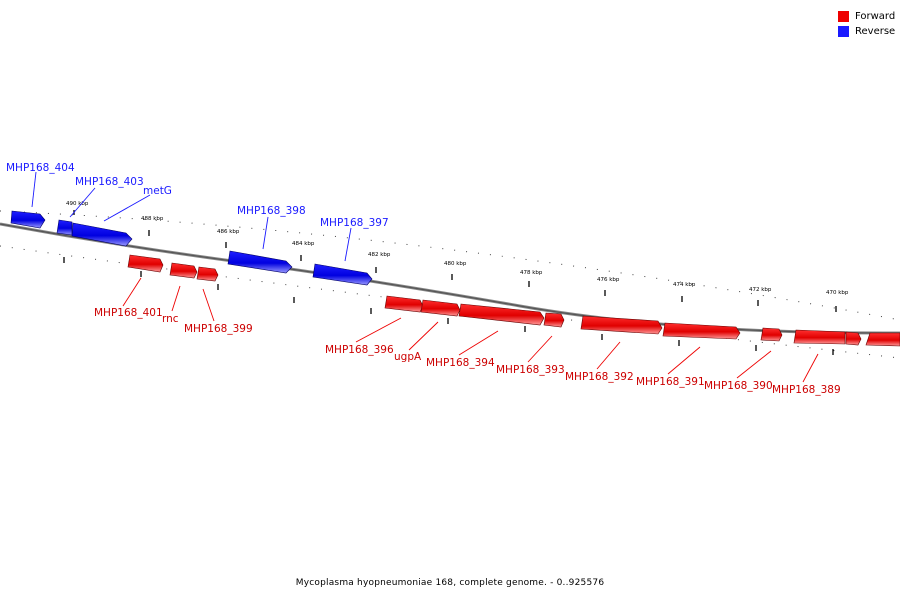 This screenshot has height=600, width=900. Describe the element at coordinates (599, 377) in the screenshot. I see `gene-label: MHP168_392` at that location.